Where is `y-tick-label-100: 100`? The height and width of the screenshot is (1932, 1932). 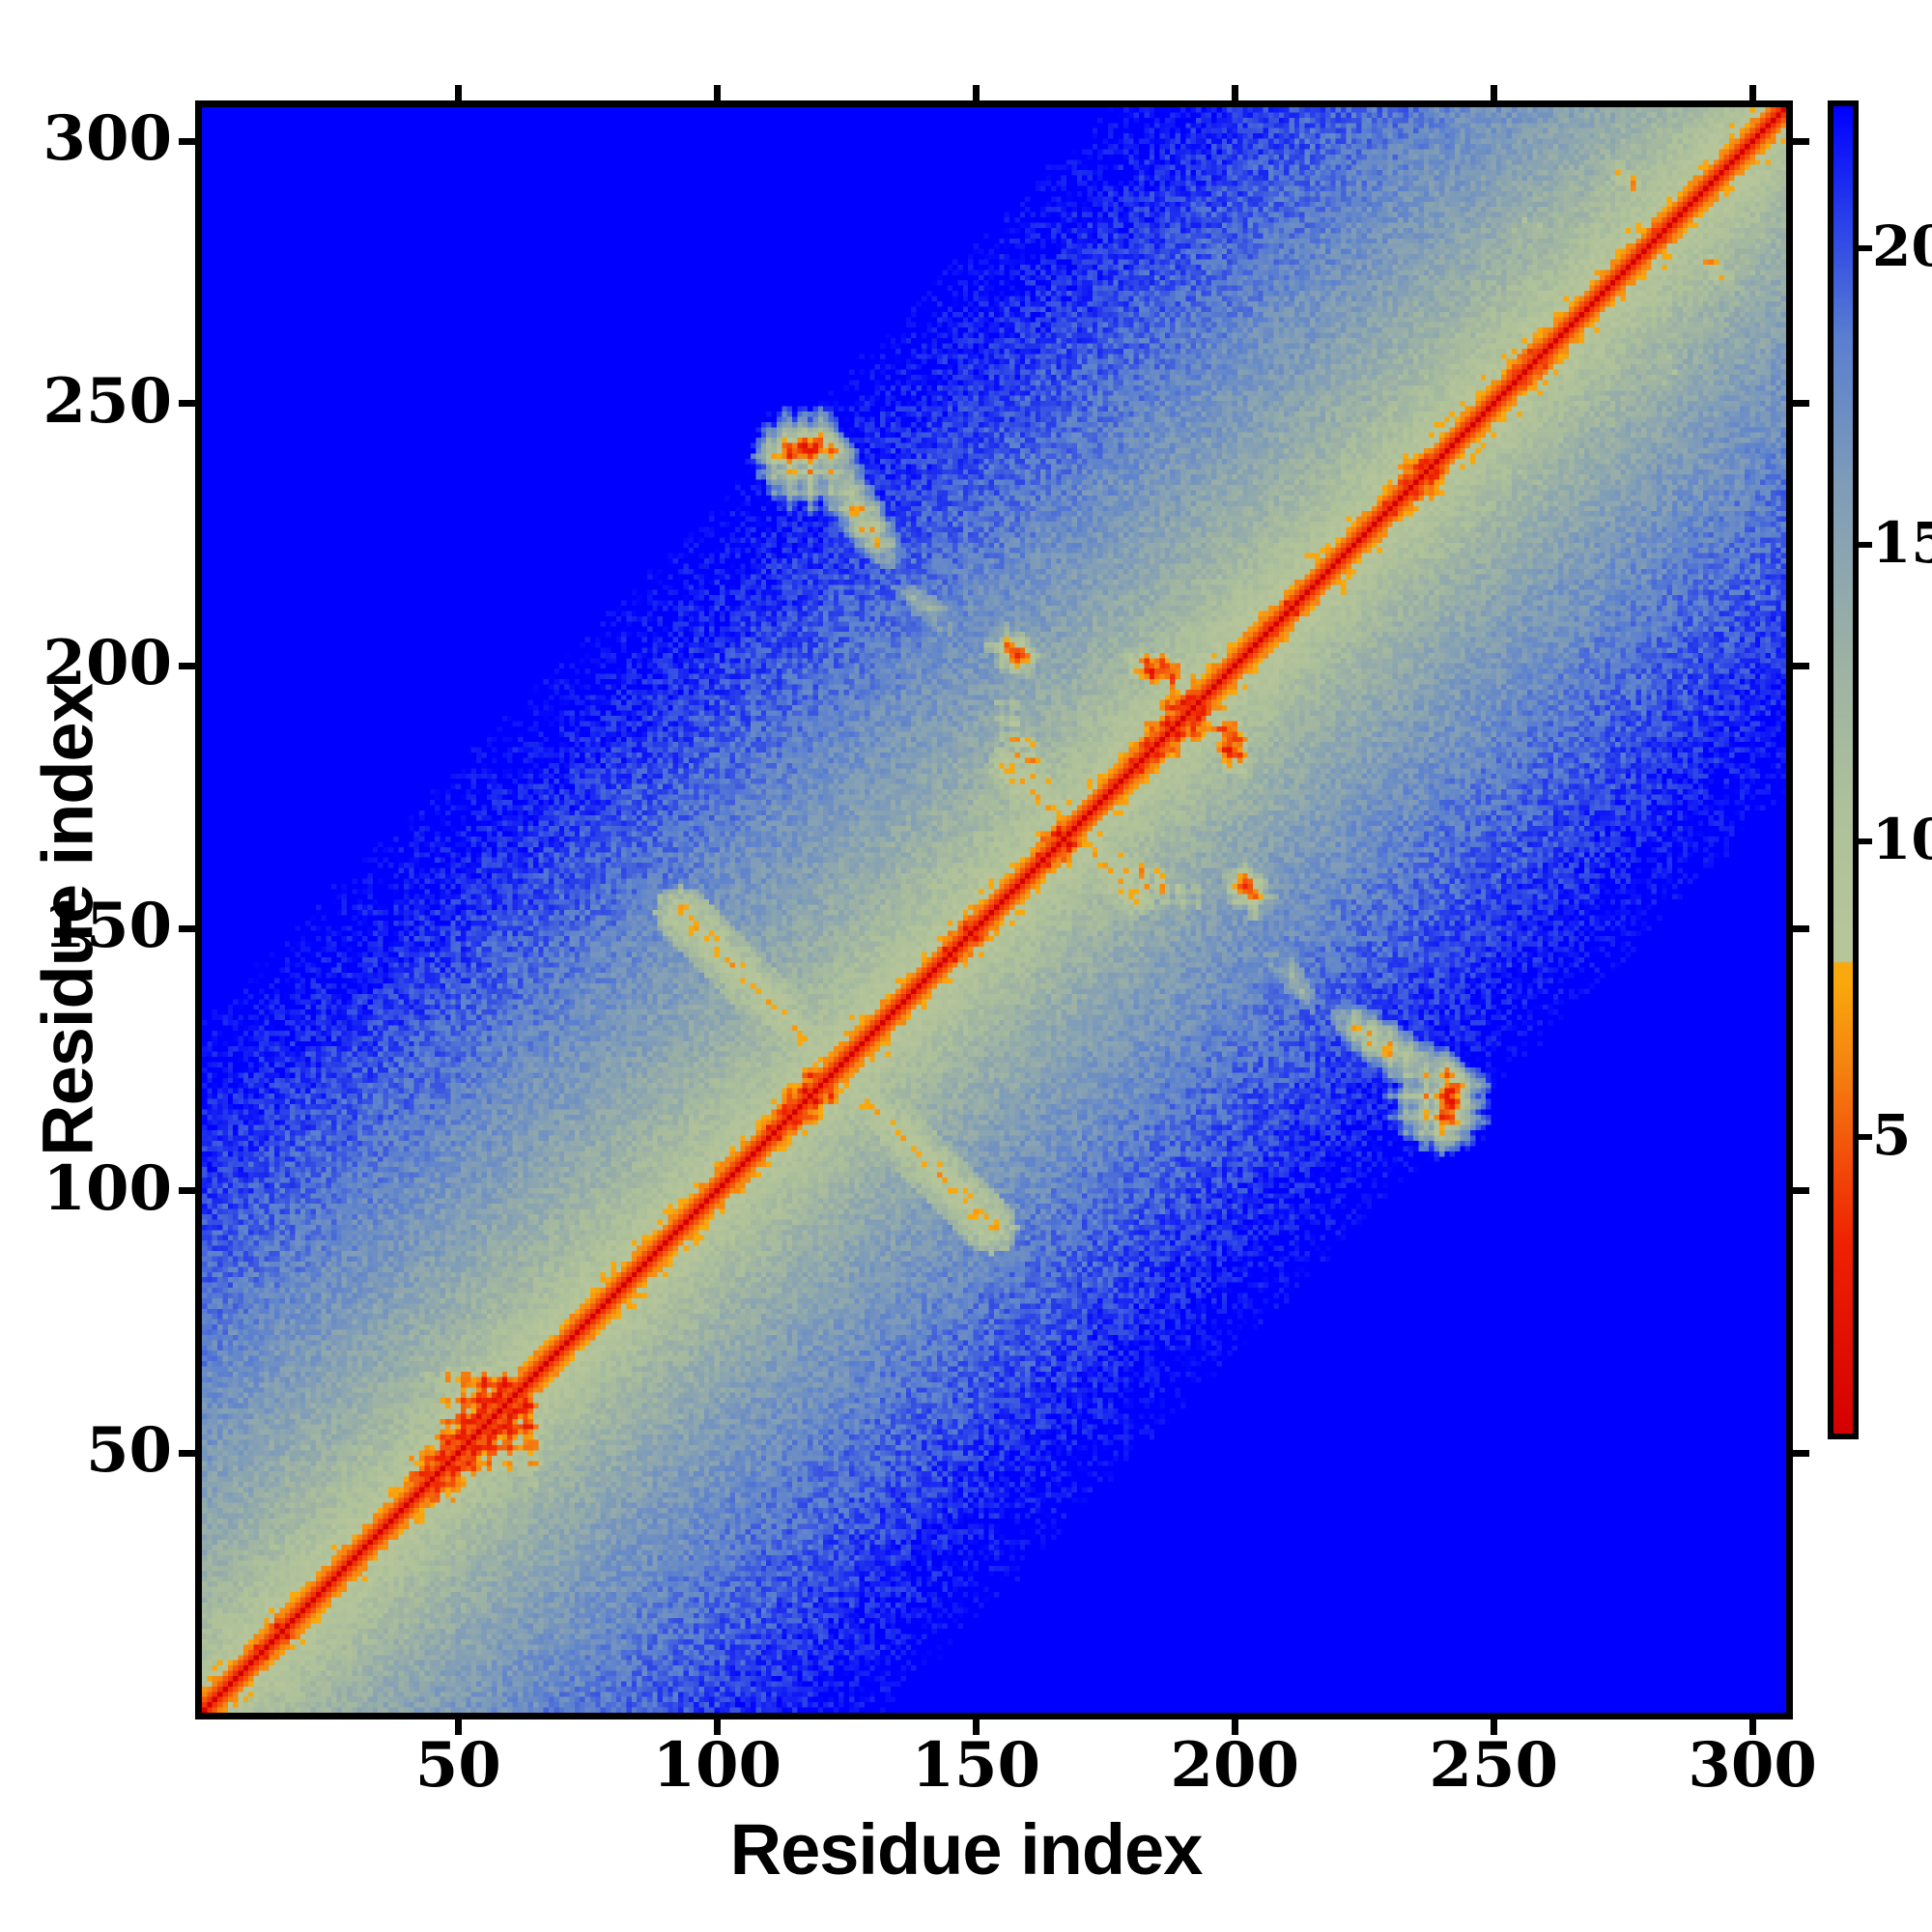
y-tick-label-100: 100 is located at coordinates (107, 1188).